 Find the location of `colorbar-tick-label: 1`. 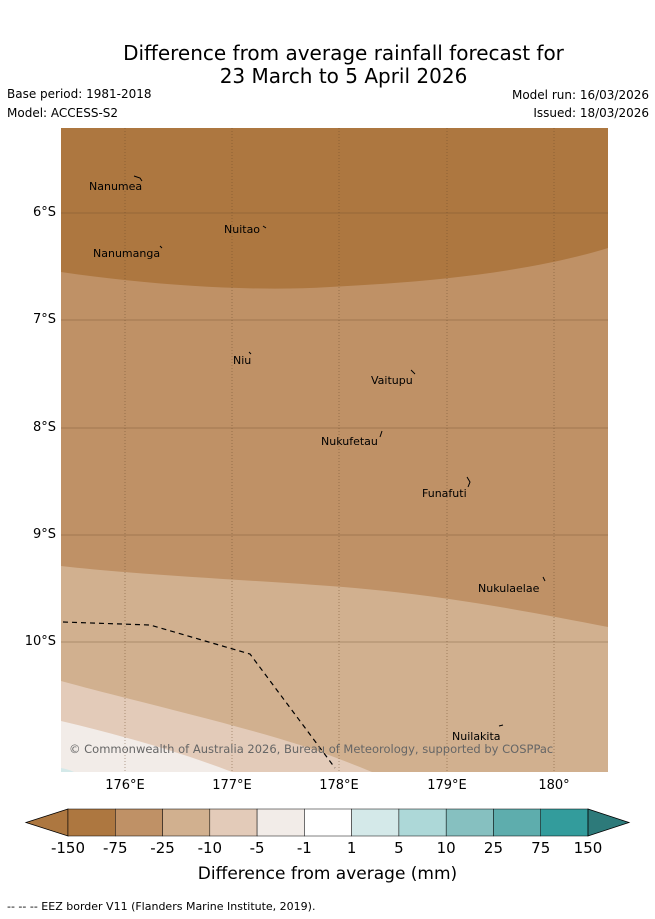

colorbar-tick-label: 1 is located at coordinates (351, 848).